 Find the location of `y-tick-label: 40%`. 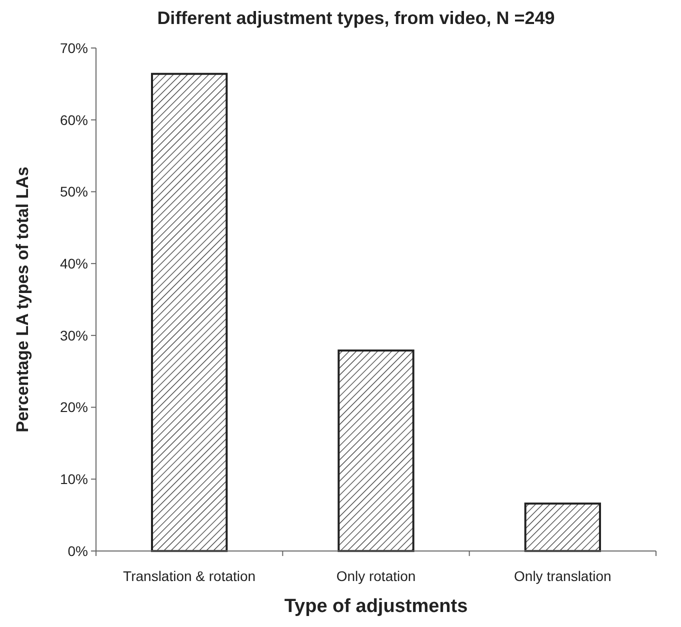

y-tick-label: 40% is located at coordinates (74, 263).